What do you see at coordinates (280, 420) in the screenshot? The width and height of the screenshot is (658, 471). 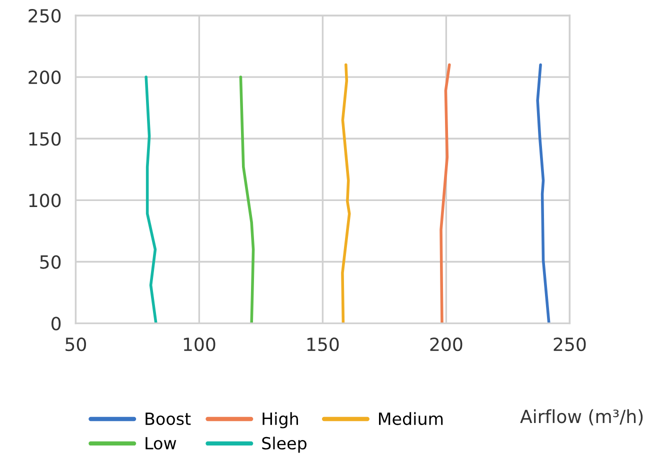 I see `legend-label: High` at bounding box center [280, 420].